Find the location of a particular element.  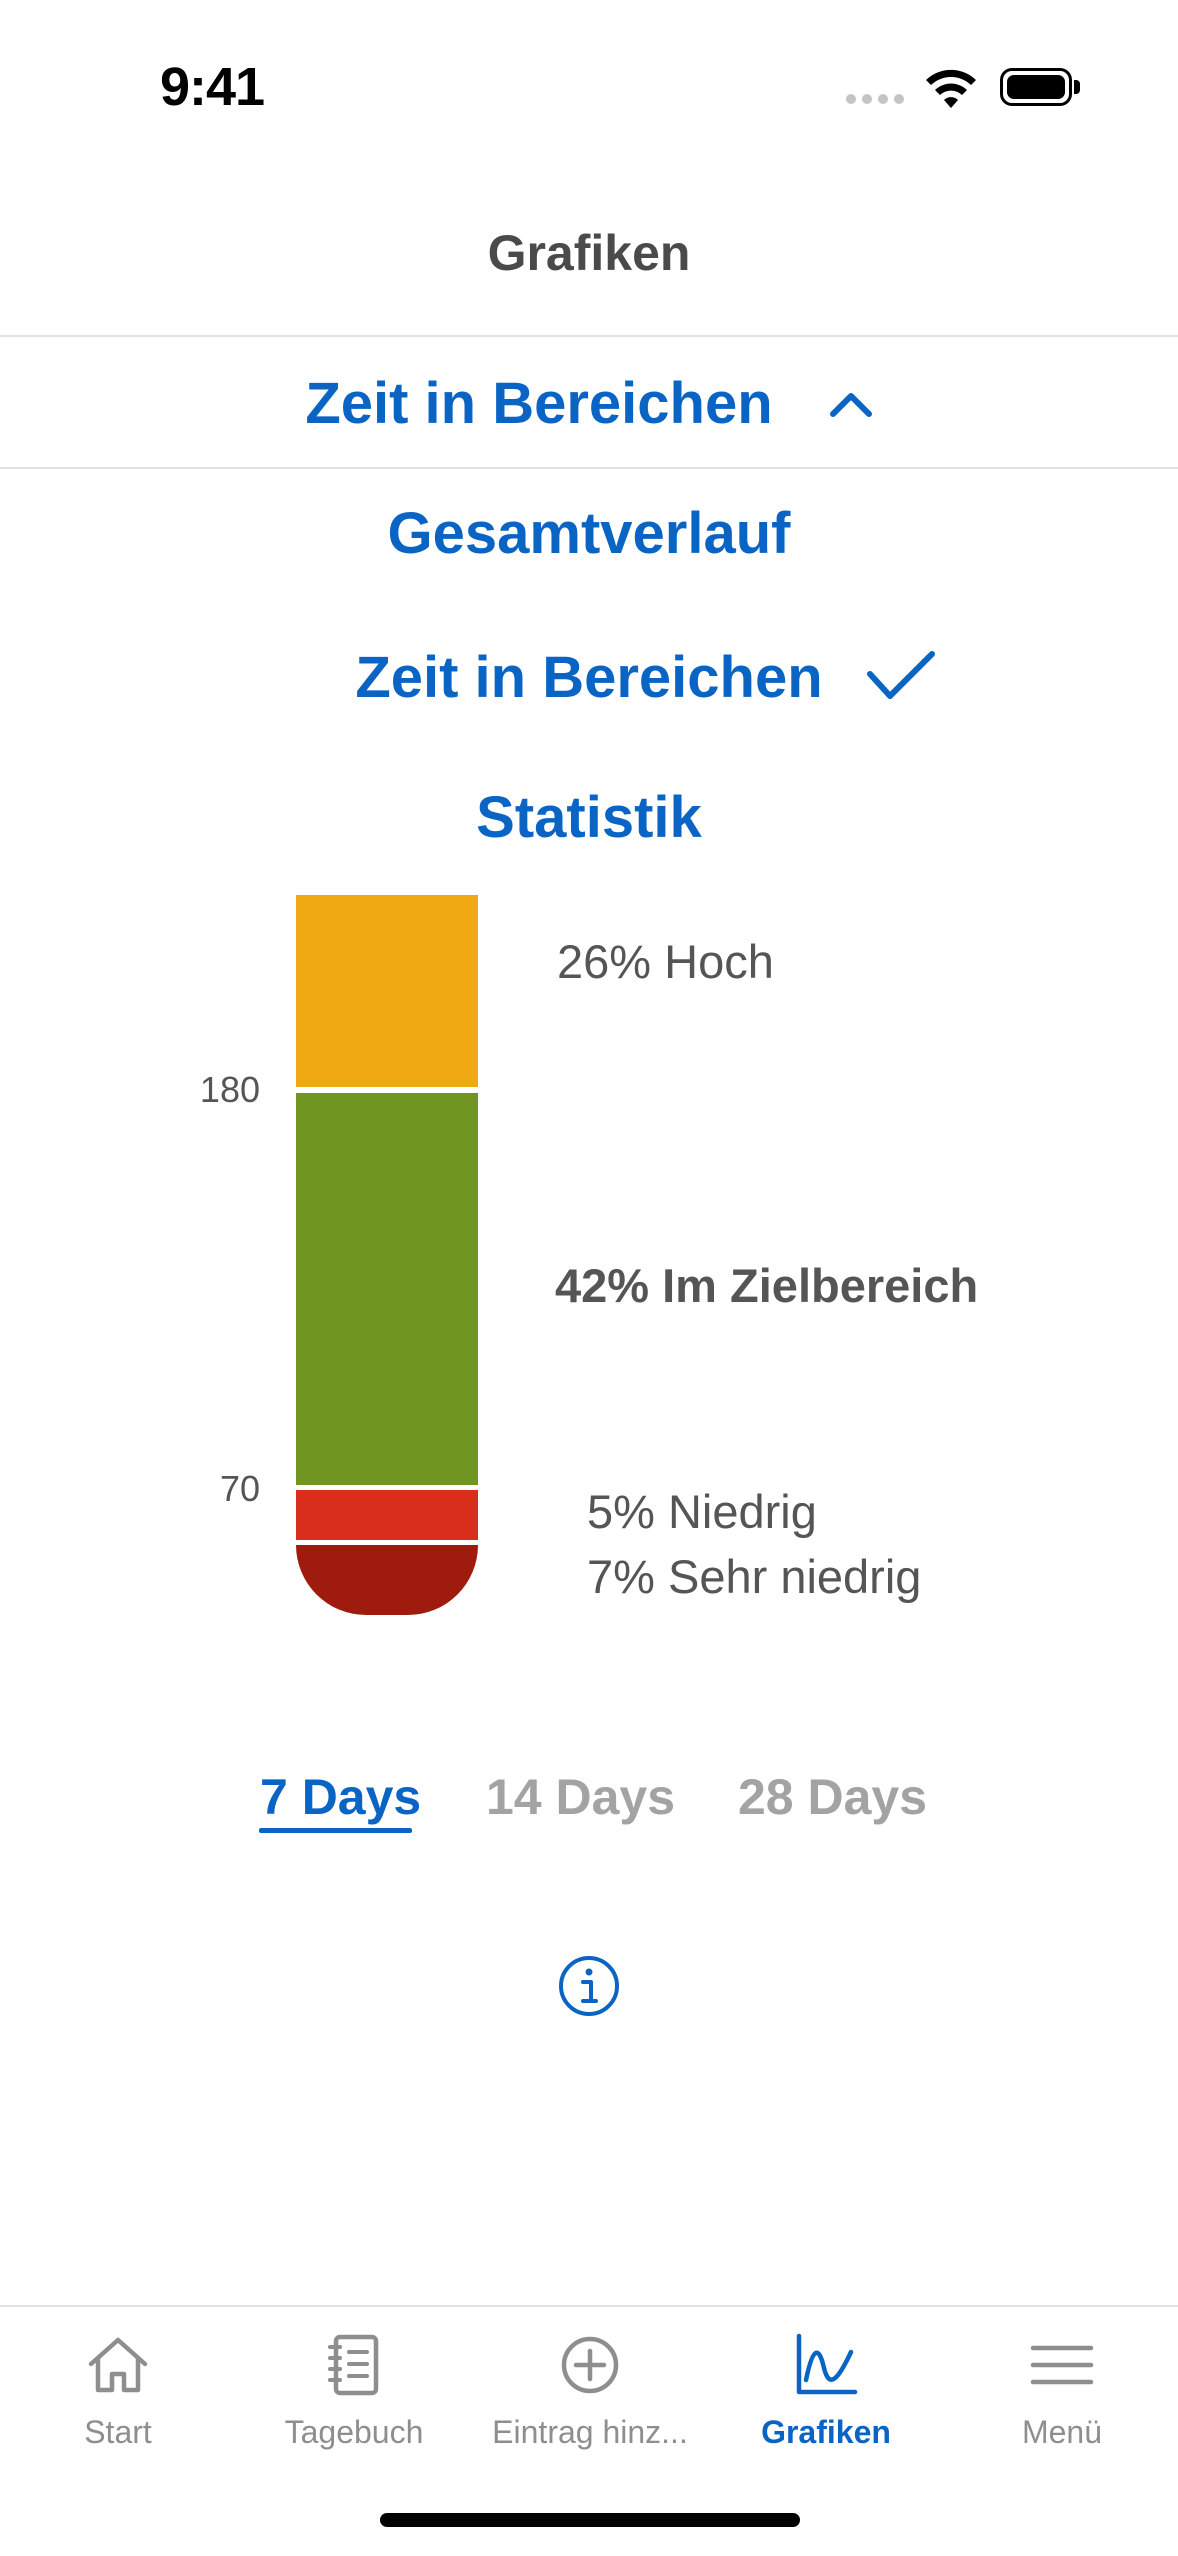

threshold-label-70: 70 is located at coordinates (239, 1488).